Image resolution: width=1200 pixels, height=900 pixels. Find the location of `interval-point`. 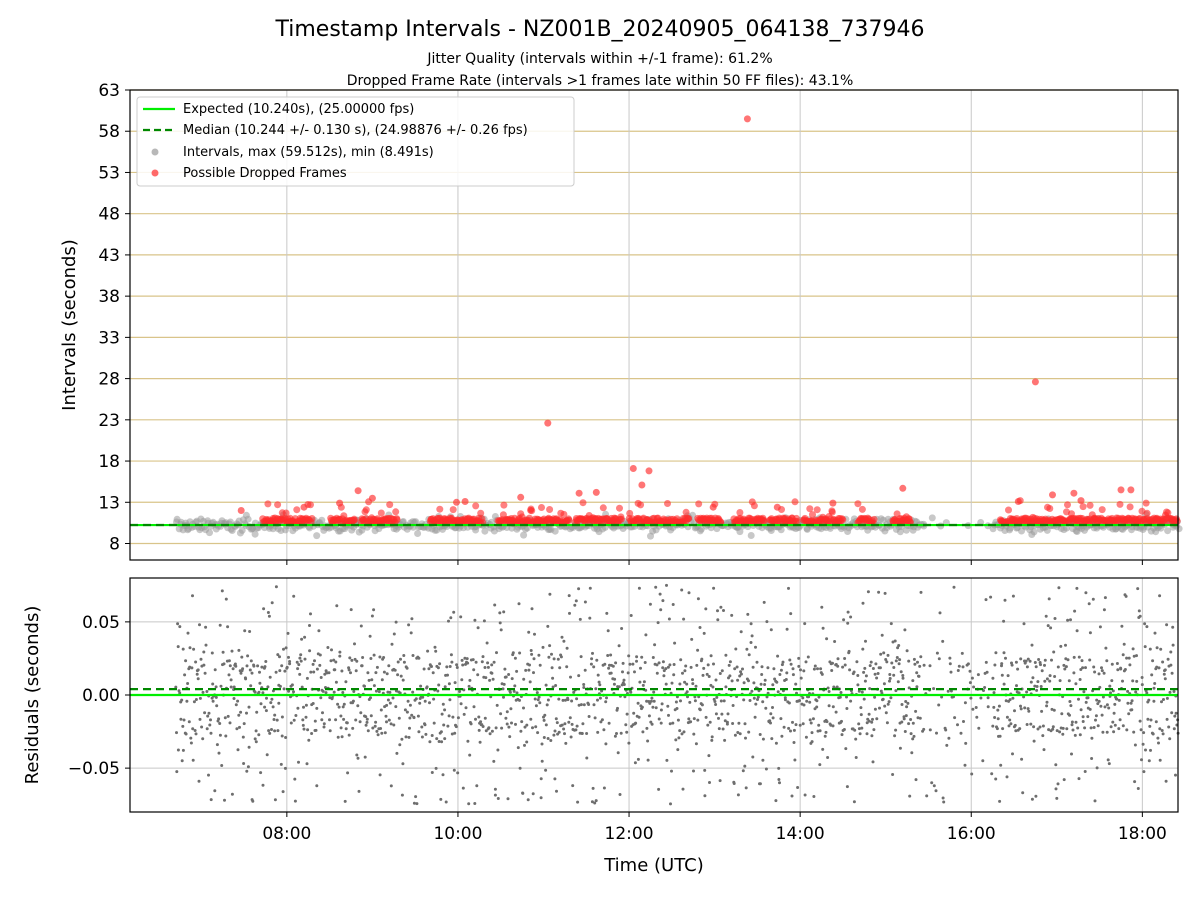

interval-point is located at coordinates (322, 520).